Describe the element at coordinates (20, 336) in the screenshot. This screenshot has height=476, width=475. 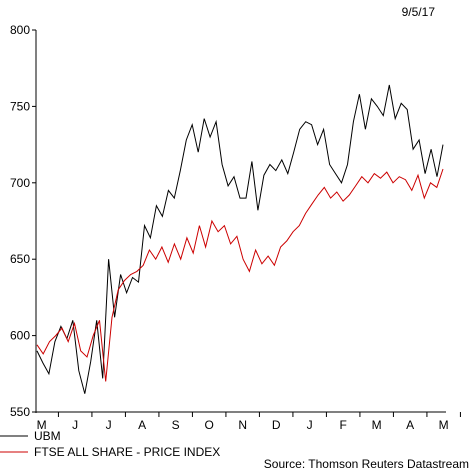
I see `y-tick-label: 600` at that location.